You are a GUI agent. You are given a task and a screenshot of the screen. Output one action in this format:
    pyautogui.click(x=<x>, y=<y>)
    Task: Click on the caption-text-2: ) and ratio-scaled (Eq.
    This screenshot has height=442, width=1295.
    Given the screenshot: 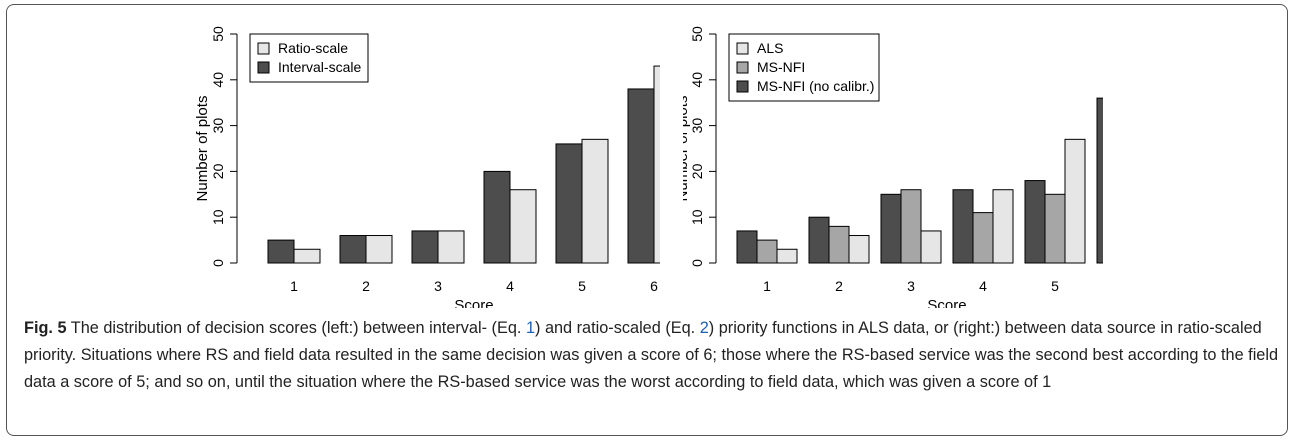 What is the action you would take?
    pyautogui.click(x=617, y=328)
    